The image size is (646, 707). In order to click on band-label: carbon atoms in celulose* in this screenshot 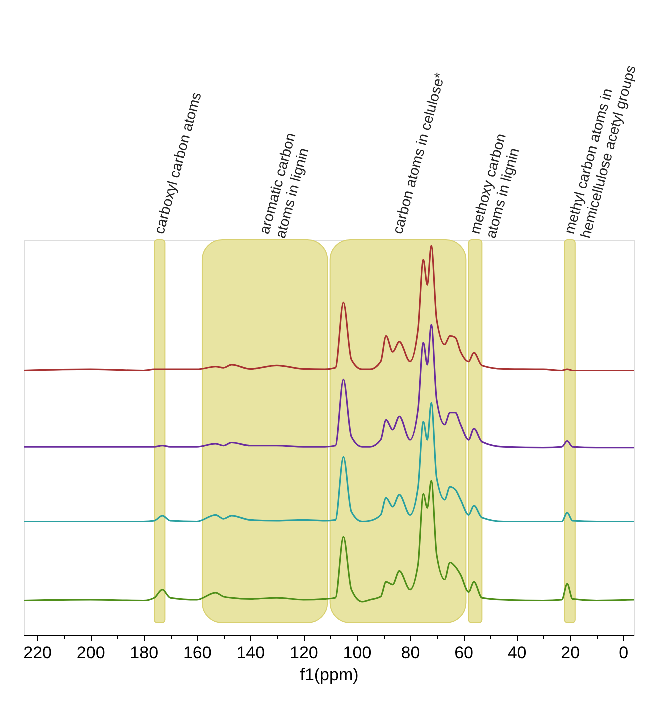, I will do `click(420, 153)`.